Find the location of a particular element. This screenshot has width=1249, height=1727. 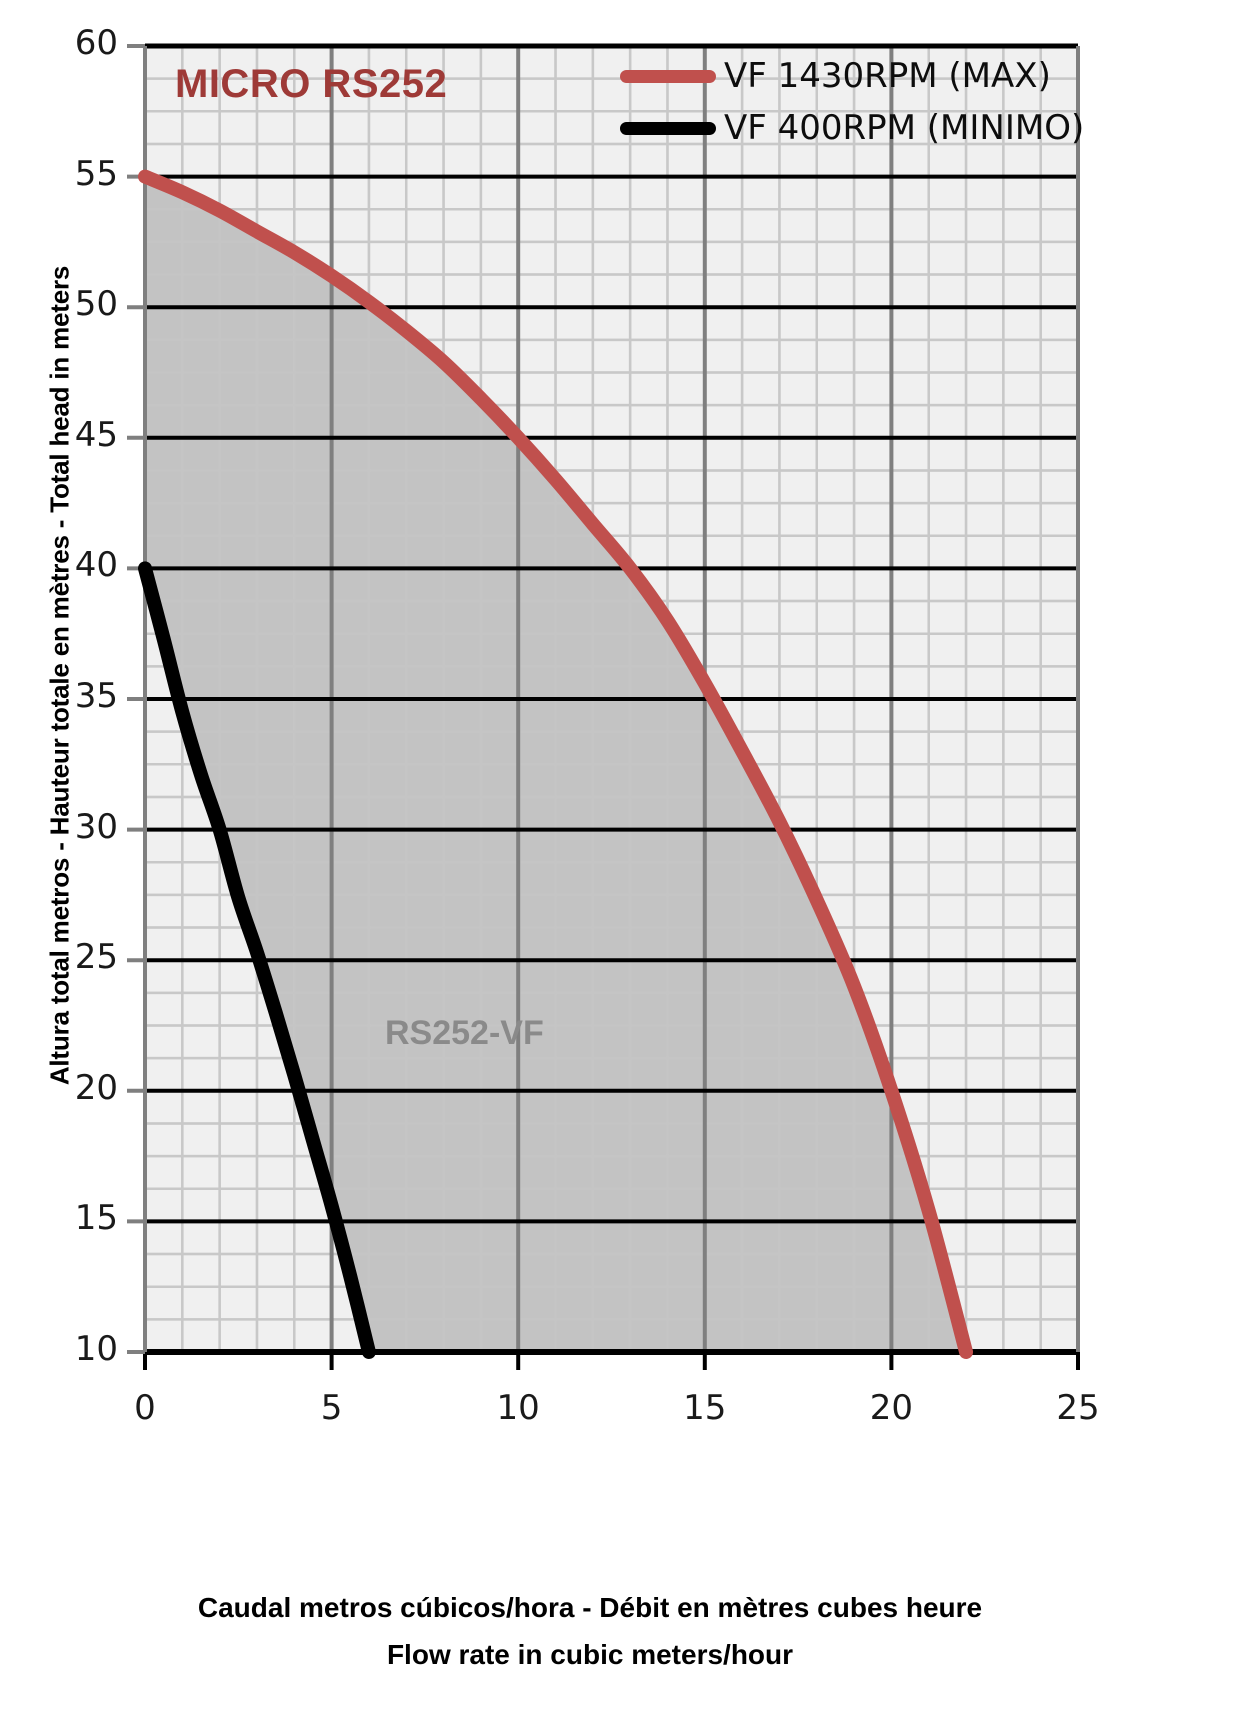

legend: VF 1430RPM (MAX) VF 400RPM (MINIMO) is located at coordinates (852, 102).